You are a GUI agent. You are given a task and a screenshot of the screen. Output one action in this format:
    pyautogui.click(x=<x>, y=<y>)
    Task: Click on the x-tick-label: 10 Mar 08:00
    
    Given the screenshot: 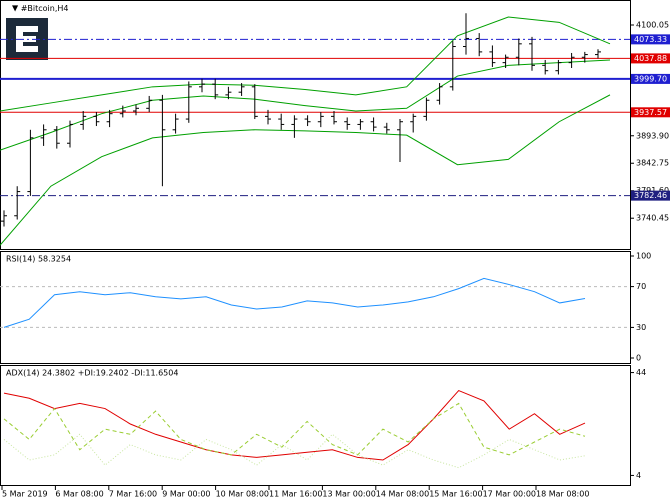 What is the action you would take?
    pyautogui.click(x=242, y=494)
    